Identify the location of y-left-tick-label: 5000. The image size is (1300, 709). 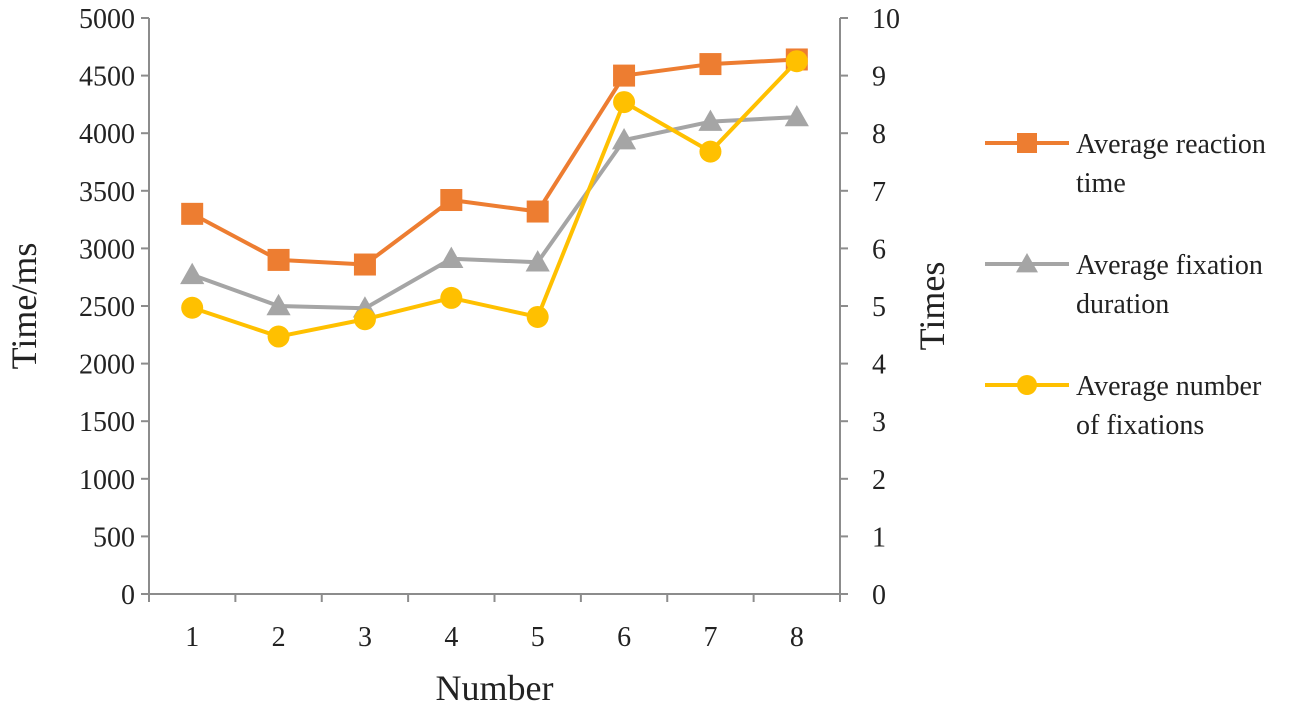
(107, 19).